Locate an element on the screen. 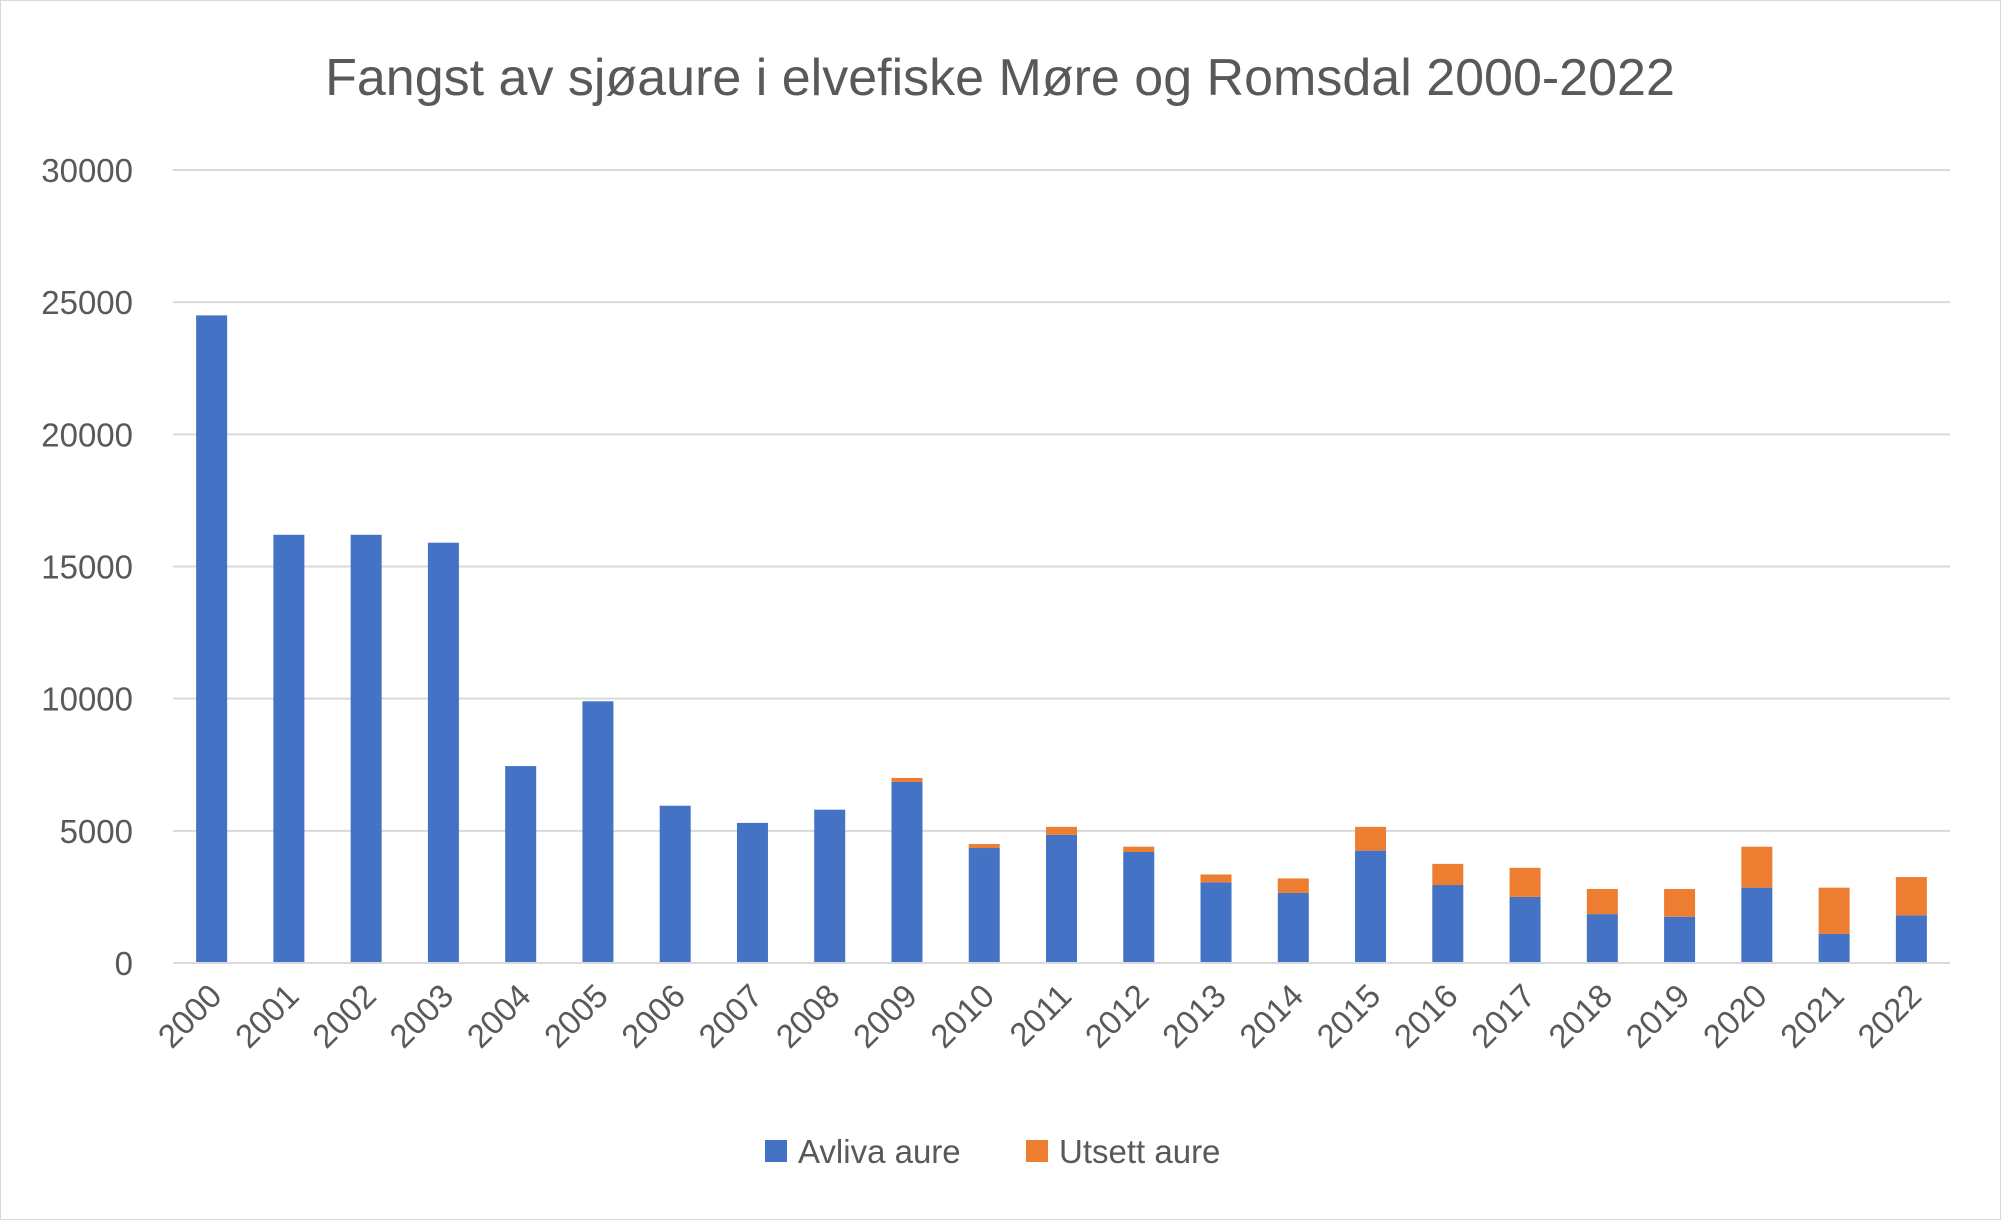 The width and height of the screenshot is (2001, 1220). x-tick-label: 2008 is located at coordinates (808, 1016).